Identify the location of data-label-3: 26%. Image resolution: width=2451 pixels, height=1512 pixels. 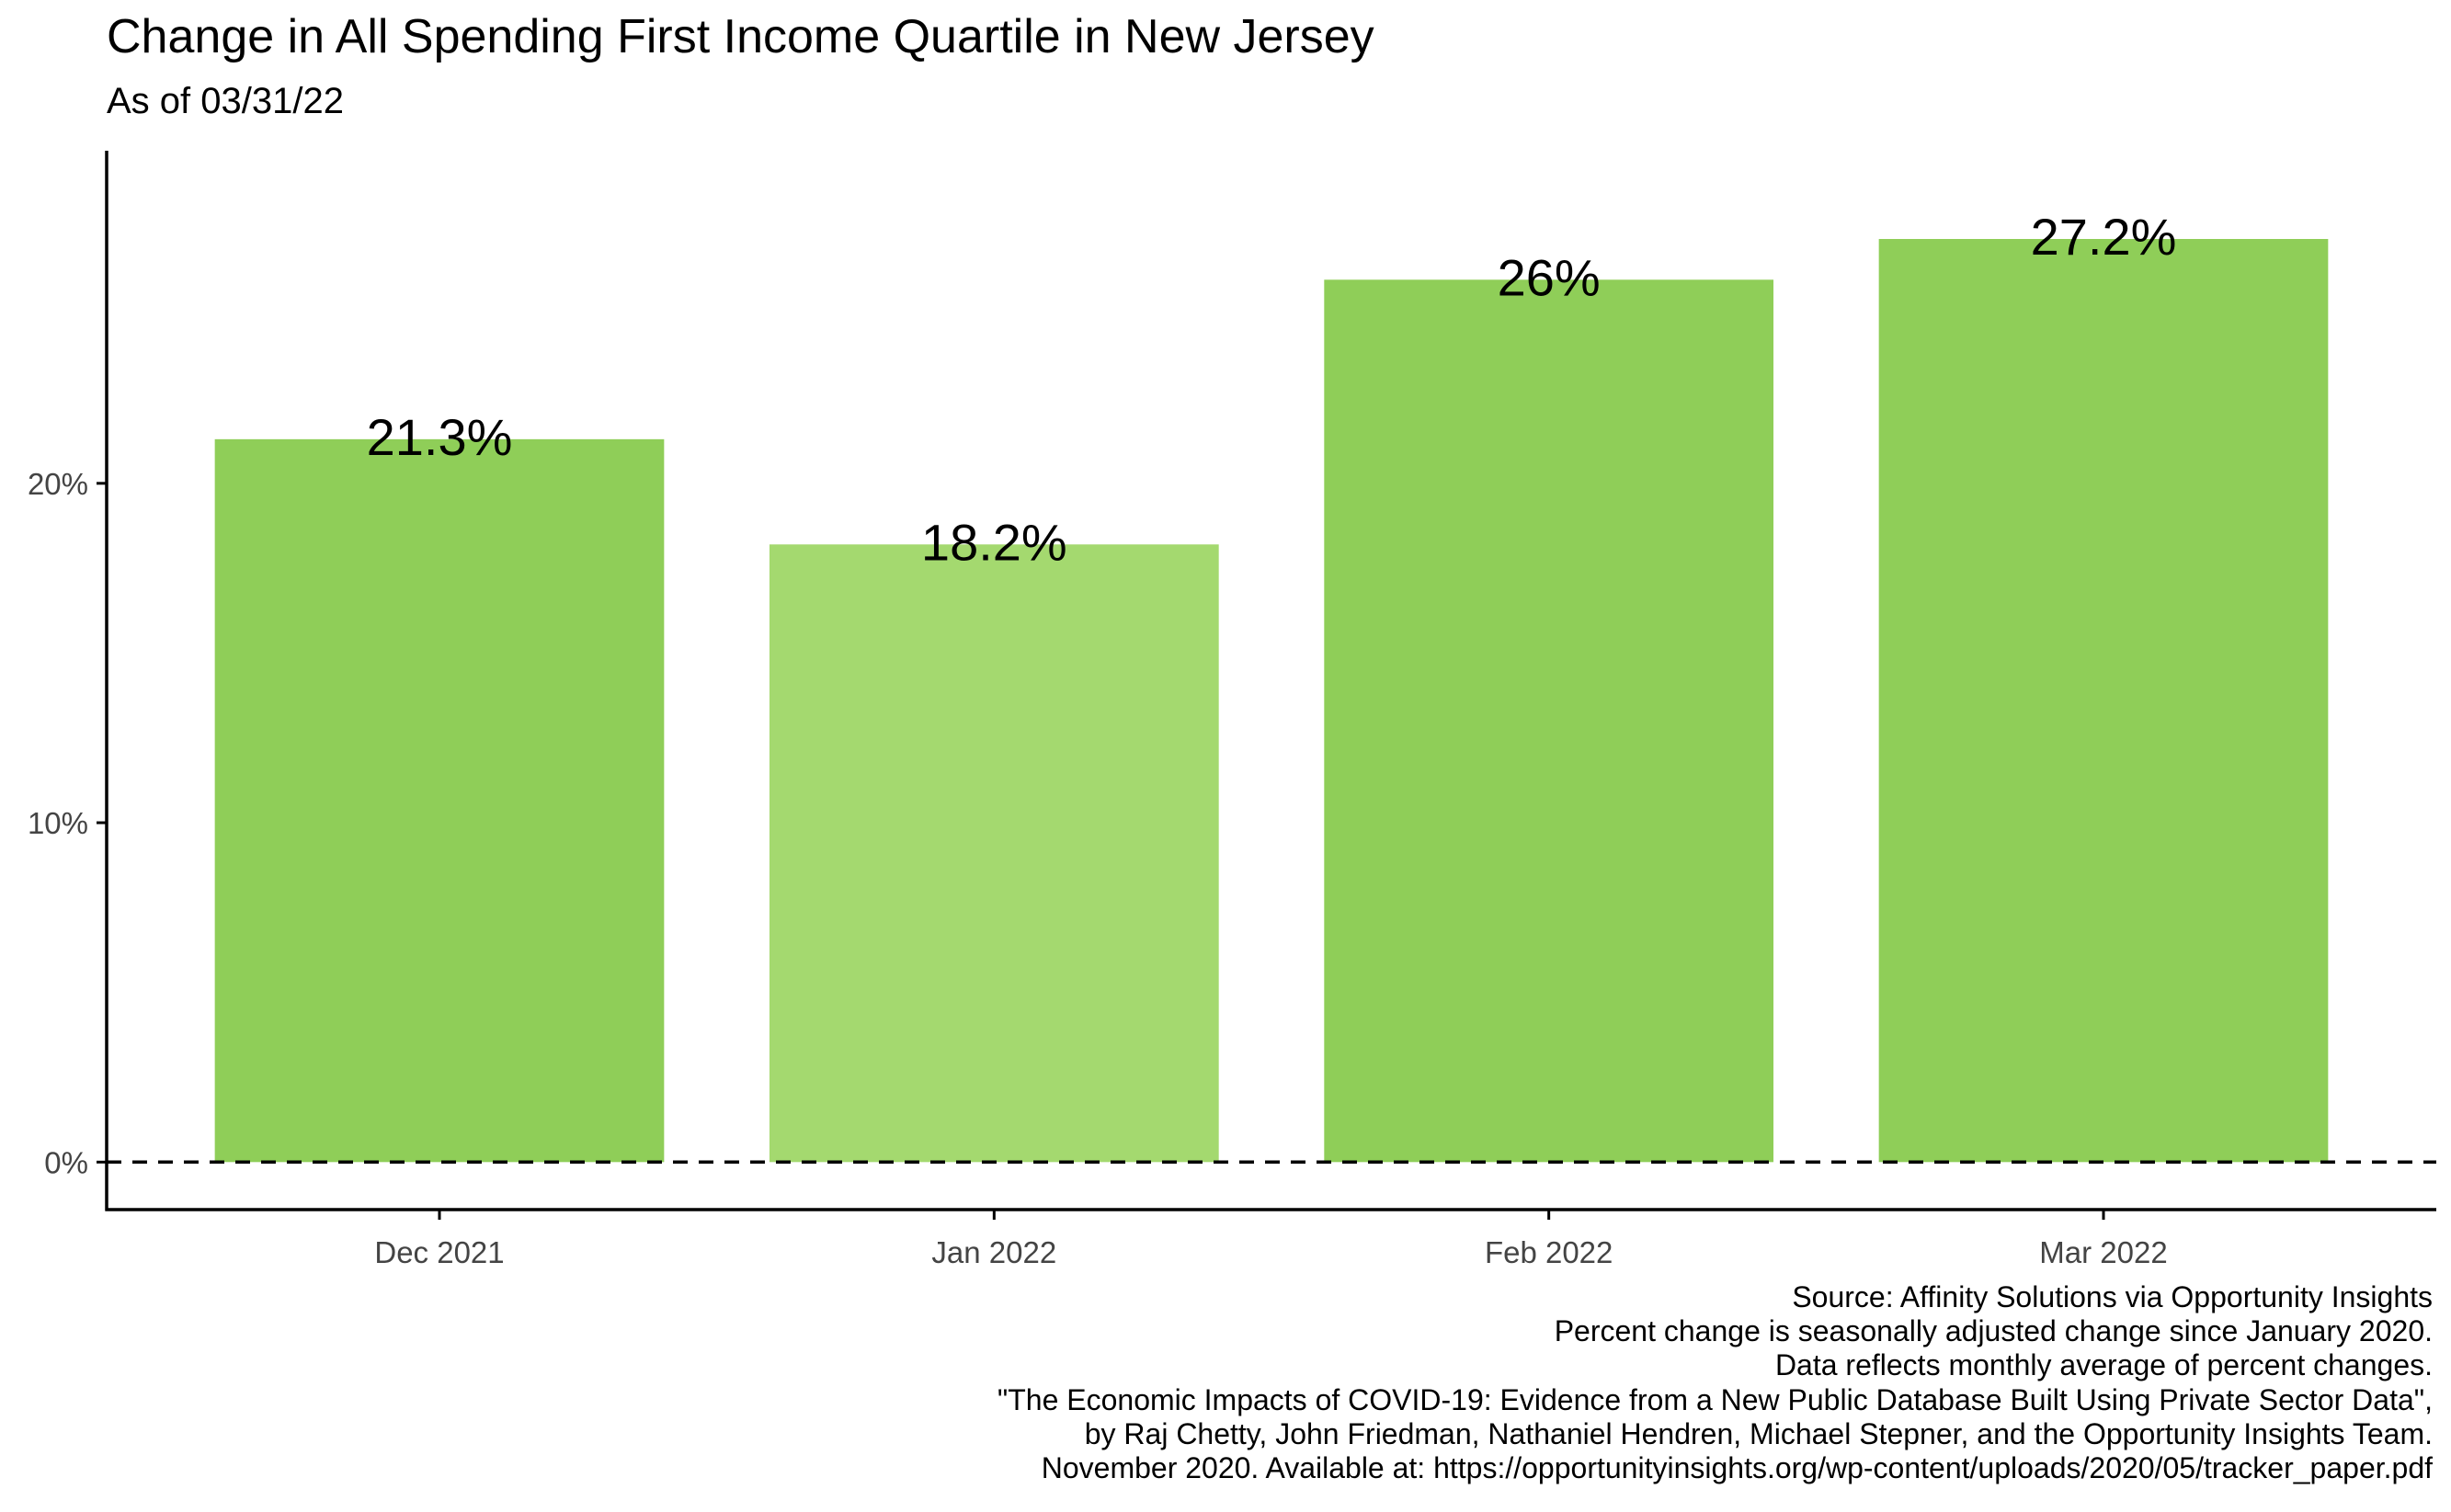
(1549, 277).